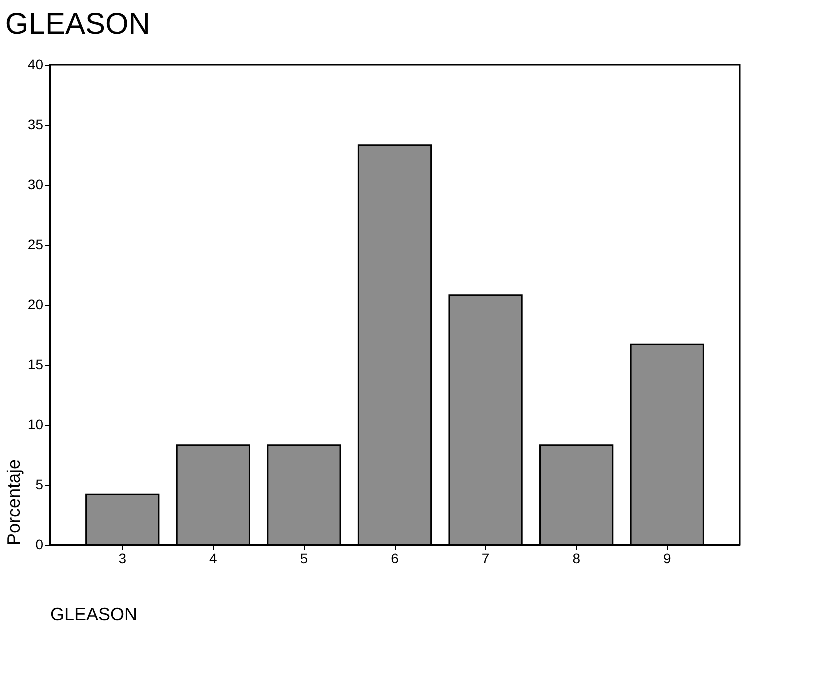 Image resolution: width=822 pixels, height=686 pixels. Describe the element at coordinates (667, 558) in the screenshot. I see `x-tick-label: 9` at that location.